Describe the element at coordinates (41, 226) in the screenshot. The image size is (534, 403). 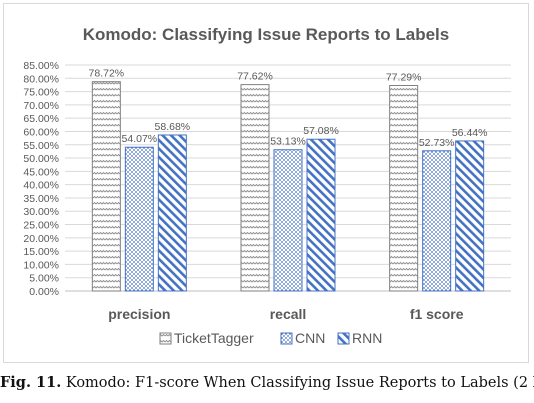
I see `y-tick-label: 25.00%` at that location.